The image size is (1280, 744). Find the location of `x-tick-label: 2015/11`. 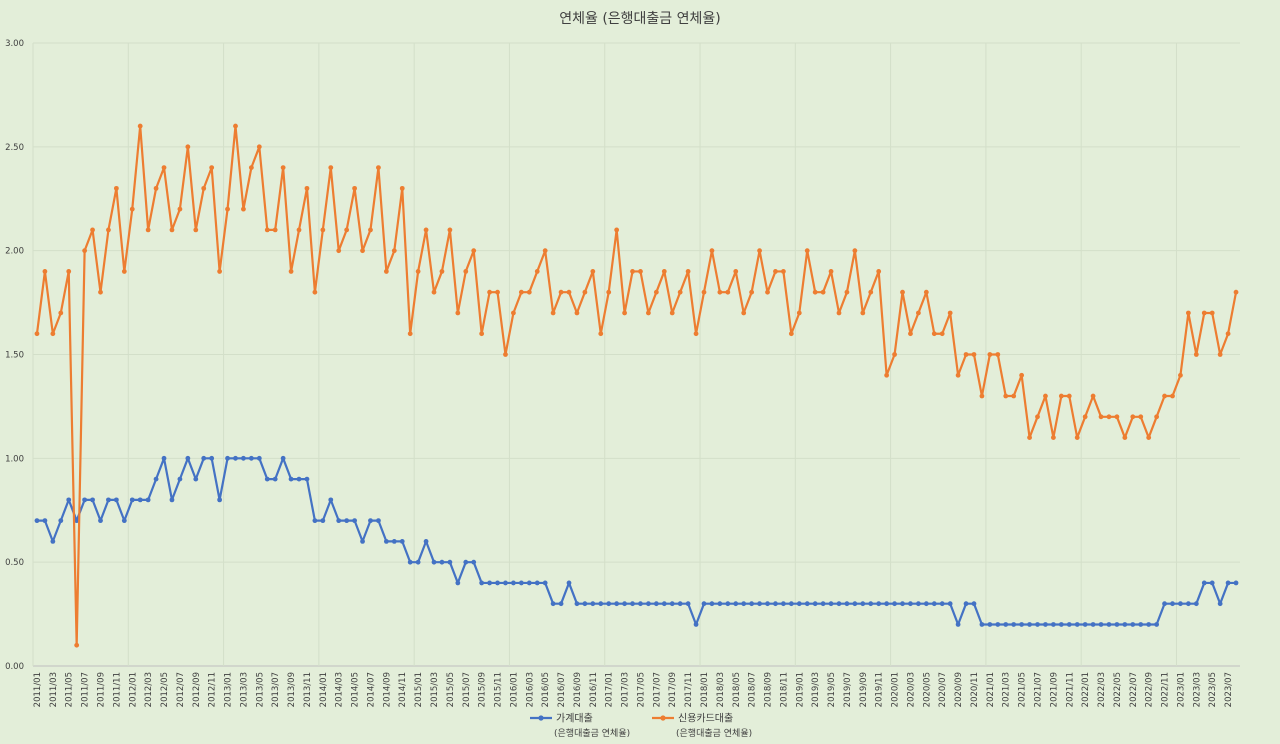

x-tick-label: 2015/11 is located at coordinates (499, 689).